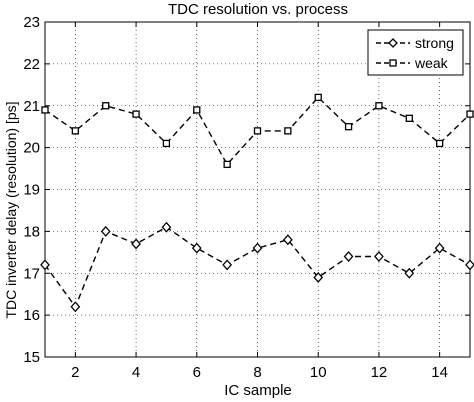  Describe the element at coordinates (257, 372) in the screenshot. I see `x-tick-label: 8` at that location.